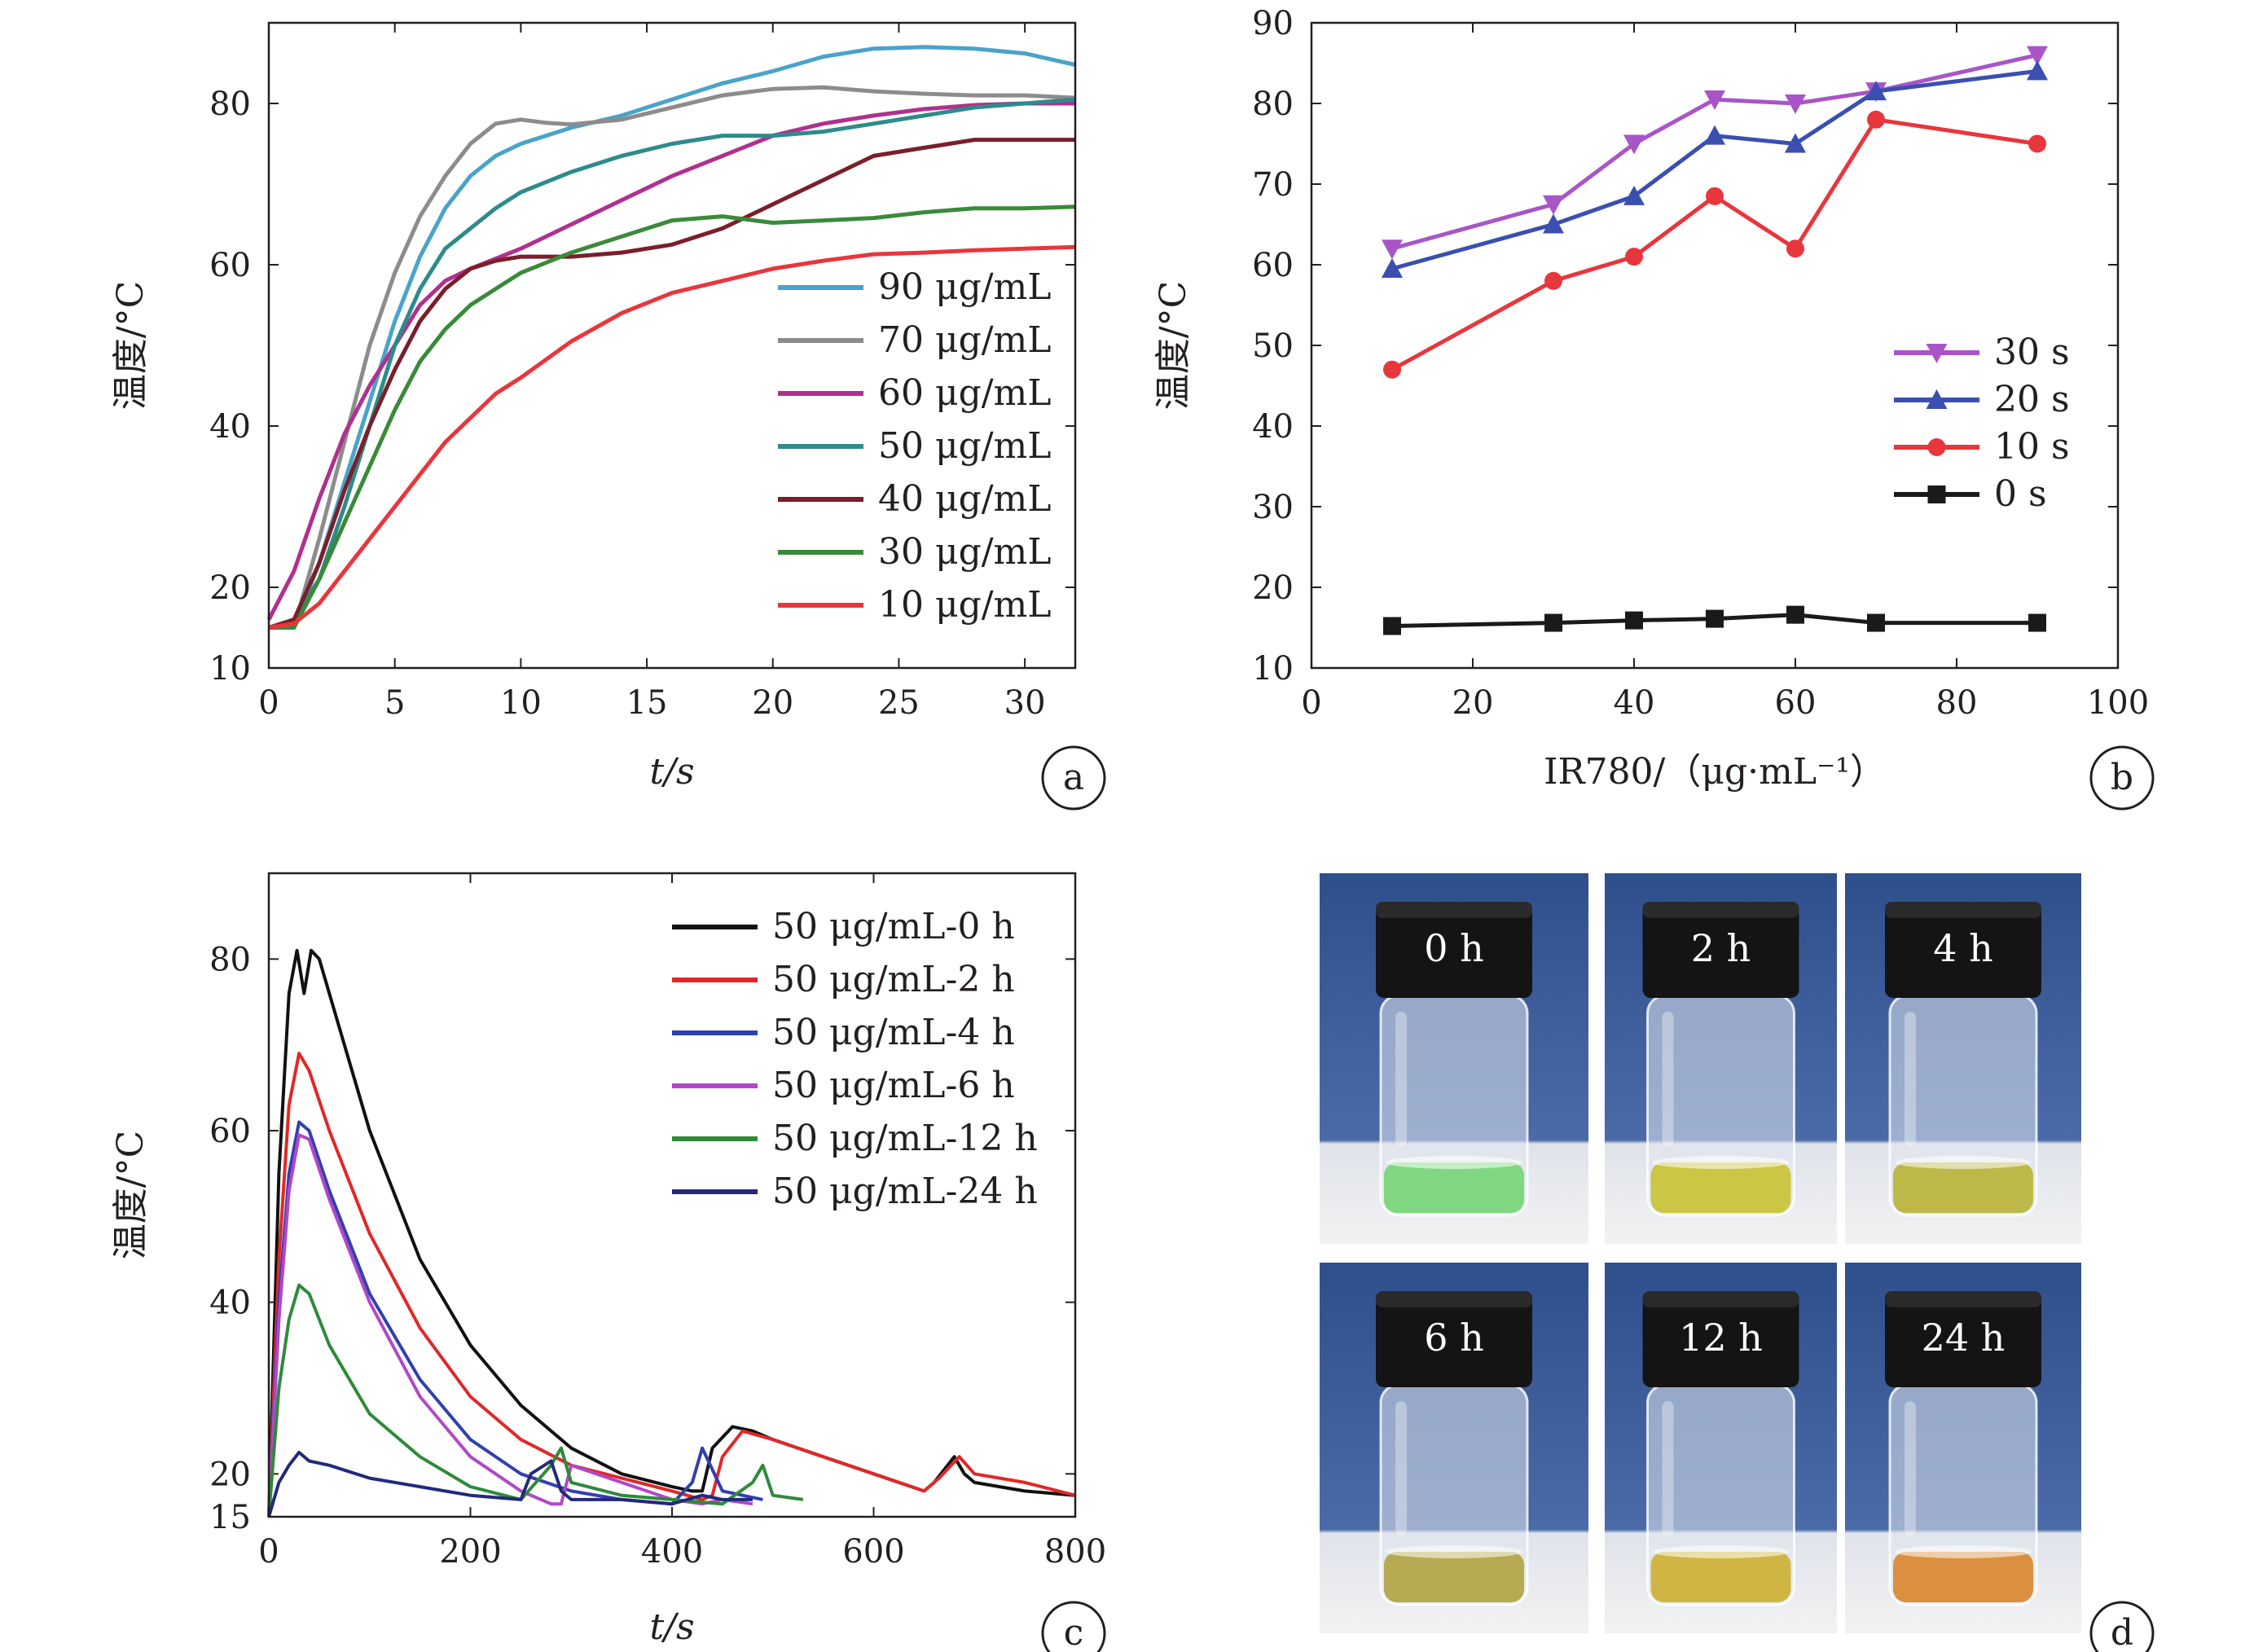  I want to click on vial-photo-0: 0 h, so click(1454, 1058).